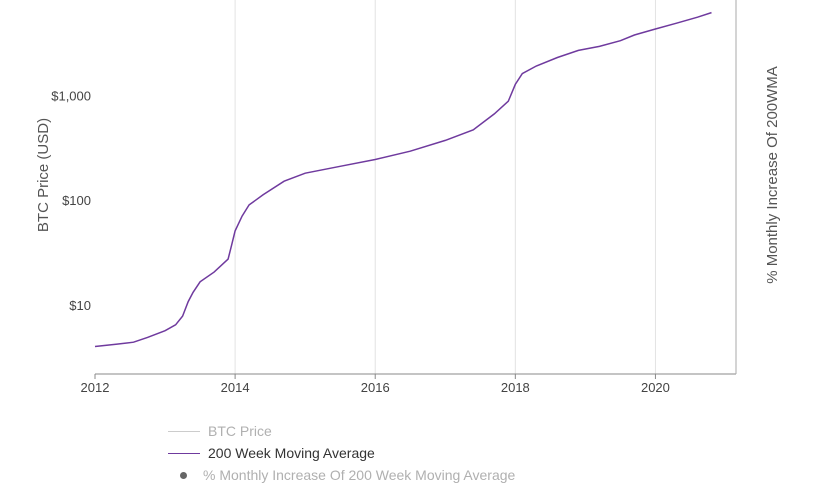 The height and width of the screenshot is (486, 832). What do you see at coordinates (515, 387) in the screenshot?
I see `x-tick-label: 2018` at bounding box center [515, 387].